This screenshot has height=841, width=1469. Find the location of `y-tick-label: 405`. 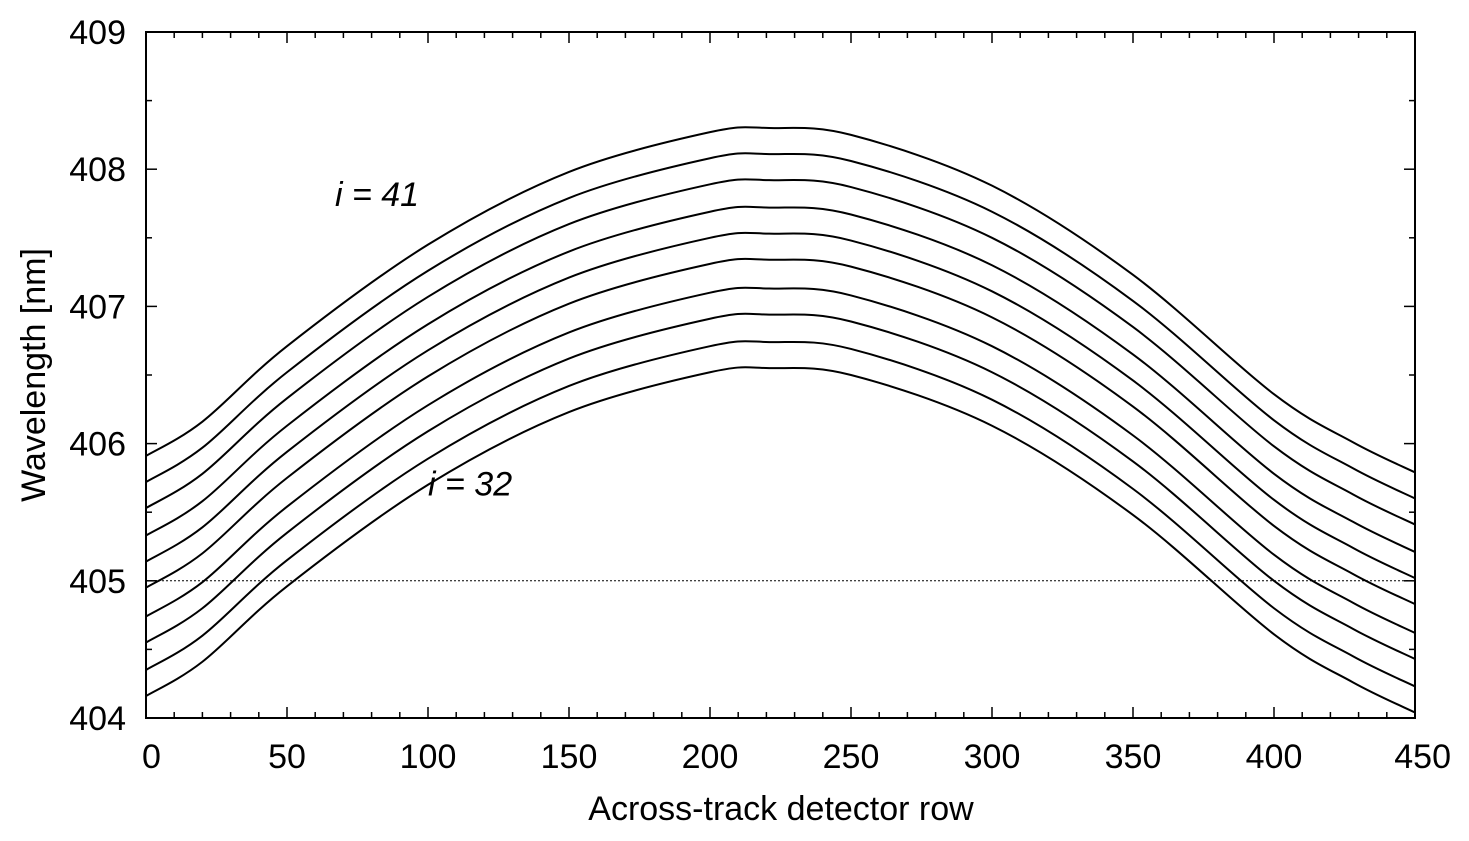

y-tick-label: 405 is located at coordinates (97, 582).